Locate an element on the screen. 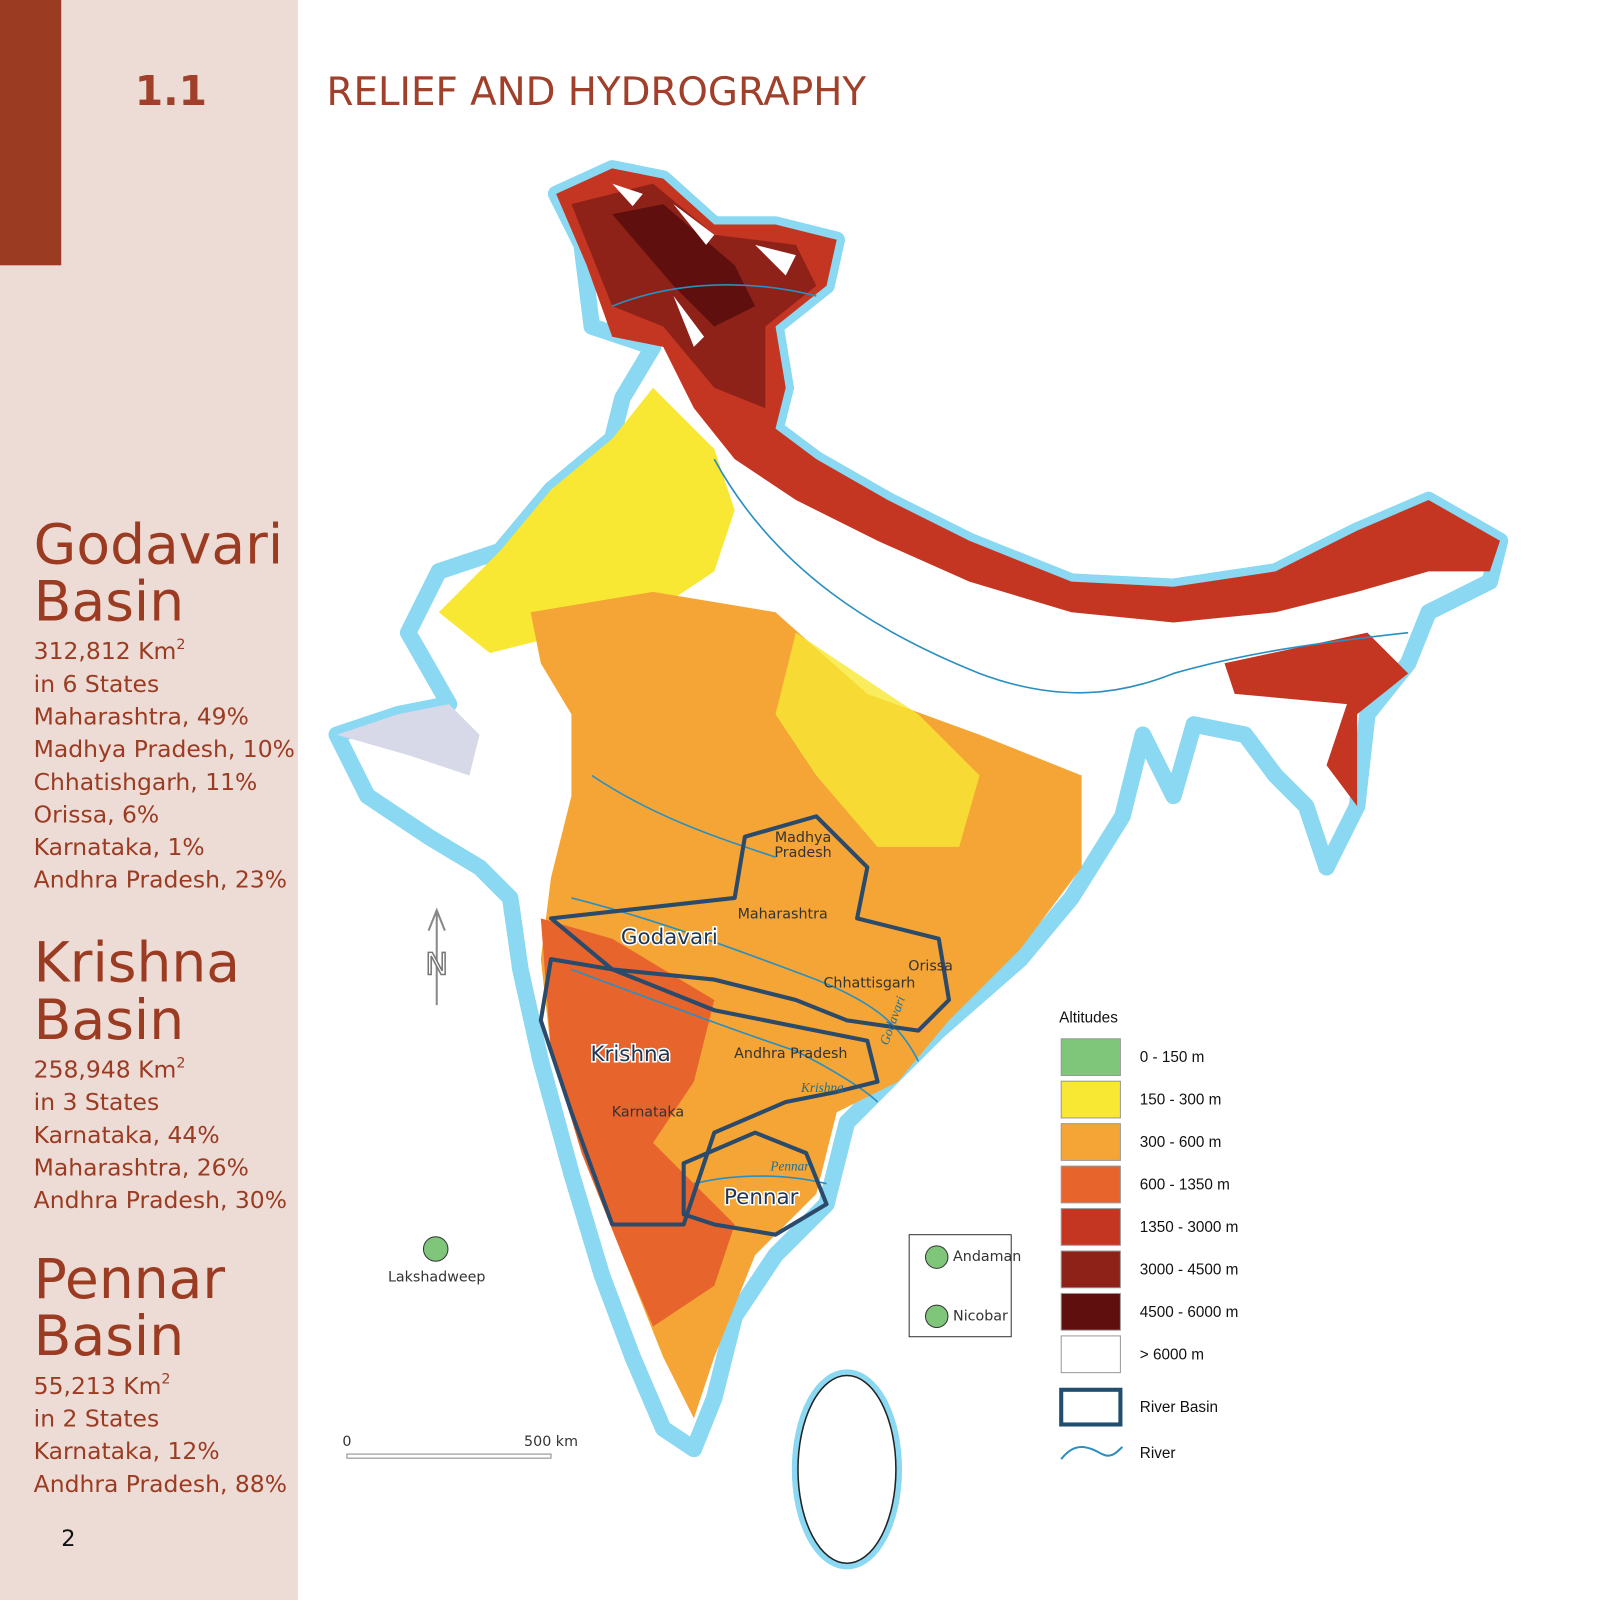 Image resolution: width=1600 pixels, height=1600 pixels. state-label: Madhya is located at coordinates (803, 838).